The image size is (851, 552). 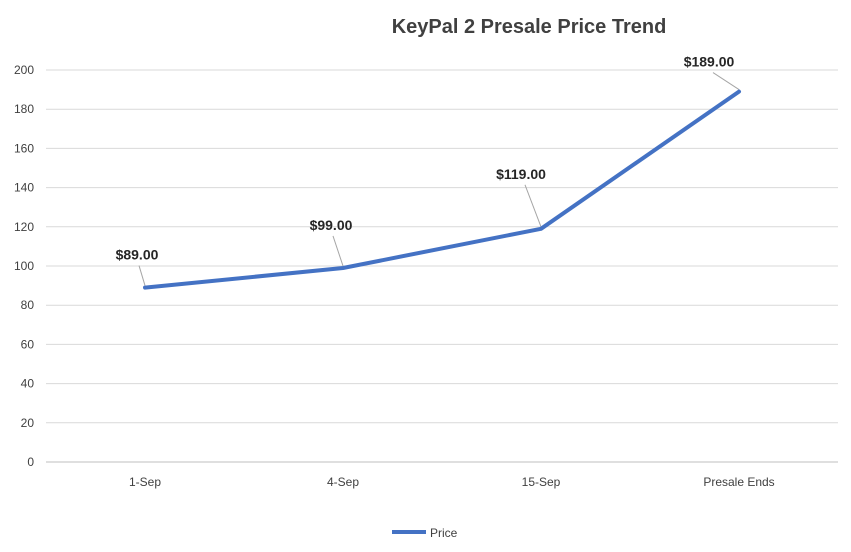 What do you see at coordinates (24, 188) in the screenshot?
I see `y-tick-label: 140` at bounding box center [24, 188].